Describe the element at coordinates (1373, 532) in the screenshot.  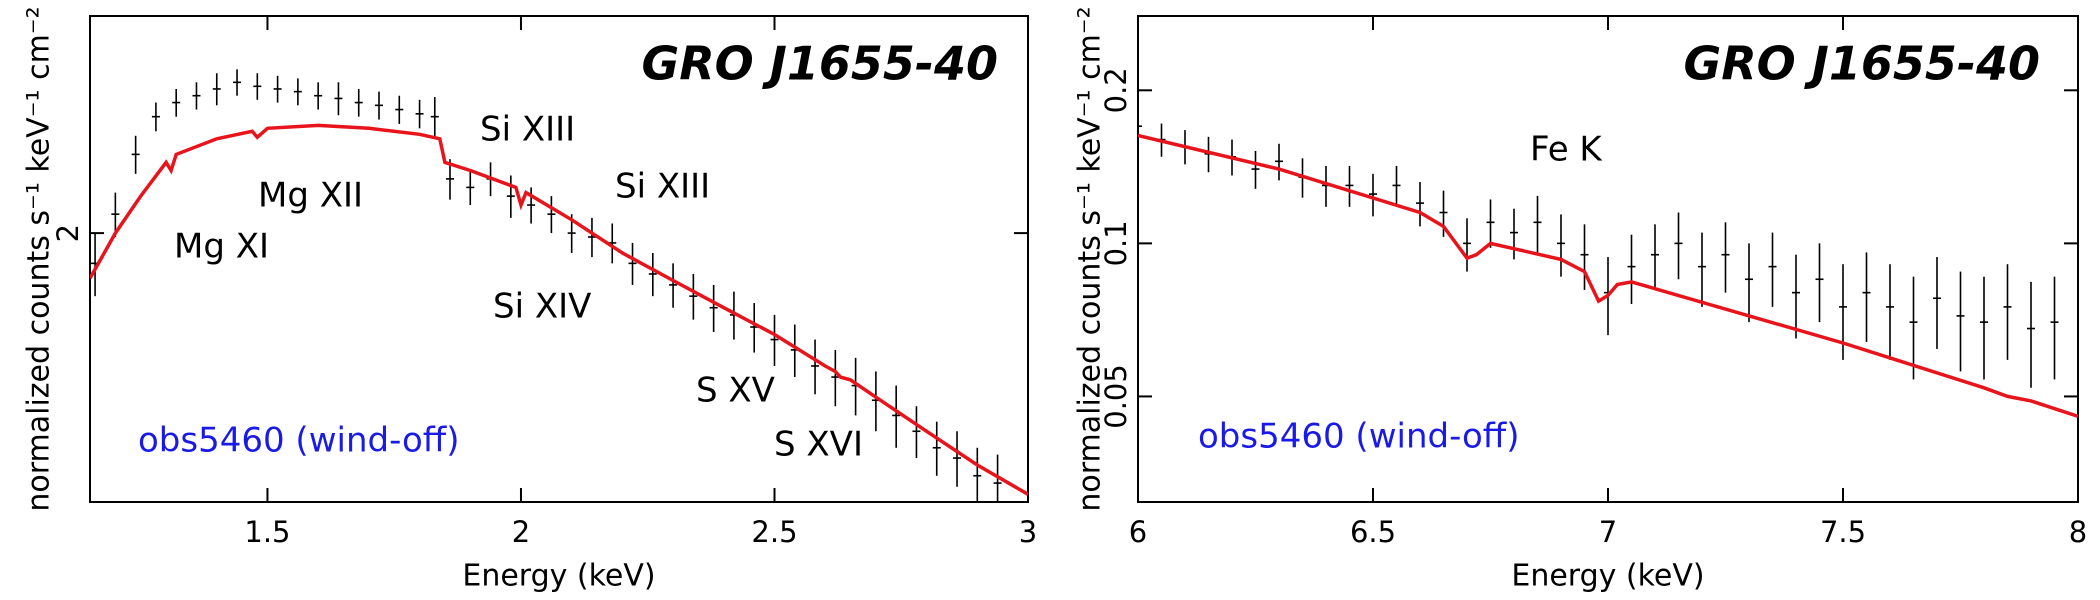
I see `x-tick-label: 6.5` at that location.